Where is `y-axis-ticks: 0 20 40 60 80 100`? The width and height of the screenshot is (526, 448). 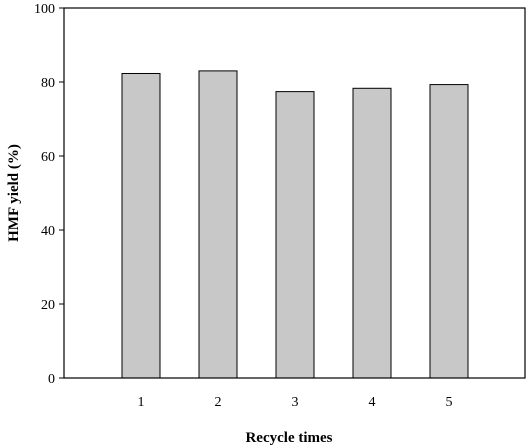
y-axis-ticks: 0 20 40 60 80 100 is located at coordinates (49, 194).